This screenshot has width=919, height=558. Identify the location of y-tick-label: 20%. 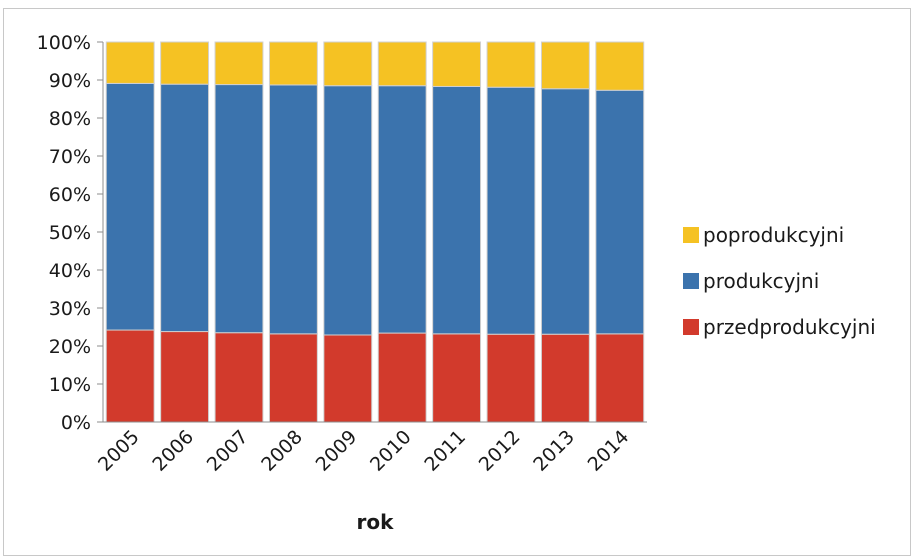
(70, 347).